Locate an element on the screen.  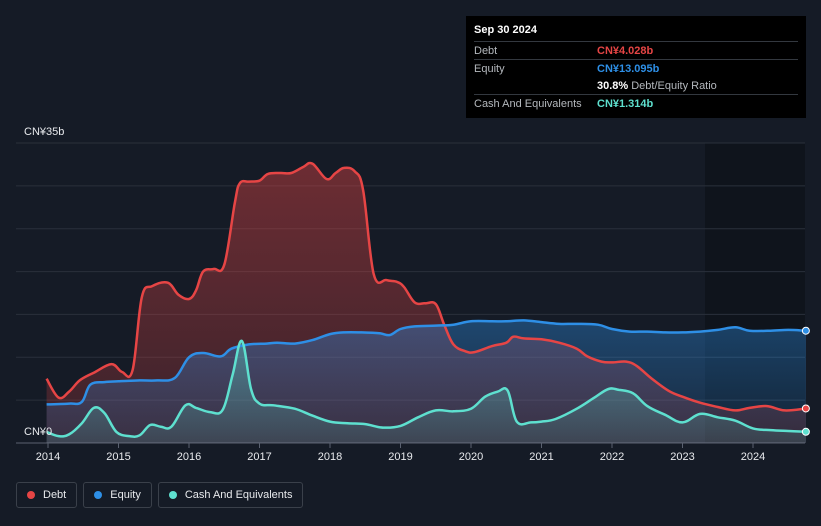
tooltip-cash-row: Cash And Equivalents CN¥1.314b is located at coordinates (636, 103).